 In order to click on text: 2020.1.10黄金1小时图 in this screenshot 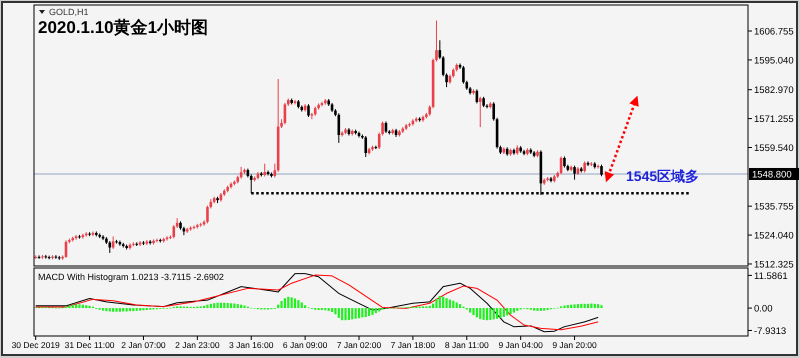, I will do `click(123, 27)`.